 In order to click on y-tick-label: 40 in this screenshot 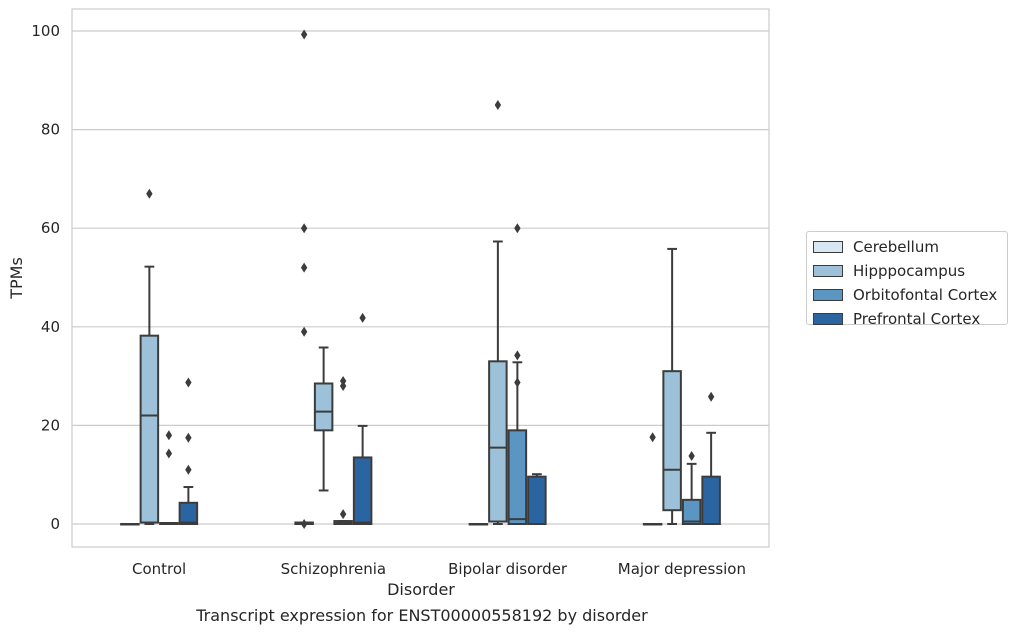, I will do `click(50, 327)`.